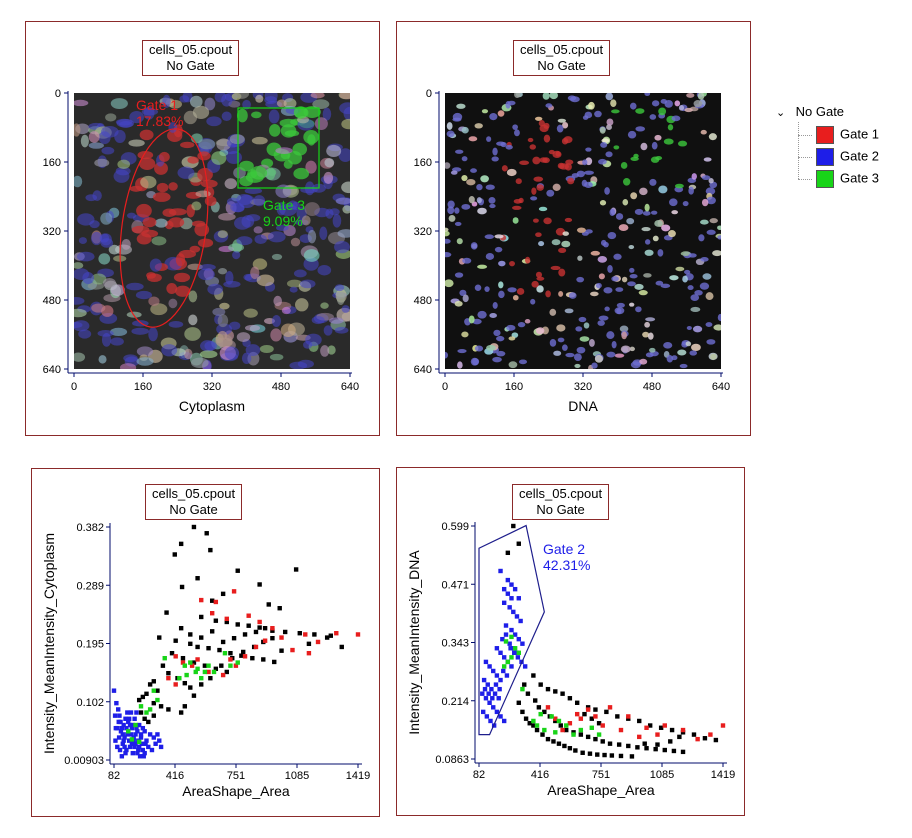 The width and height of the screenshot is (912, 838). What do you see at coordinates (175, 776) in the screenshot?
I see `x-tick-label: 416` at bounding box center [175, 776].